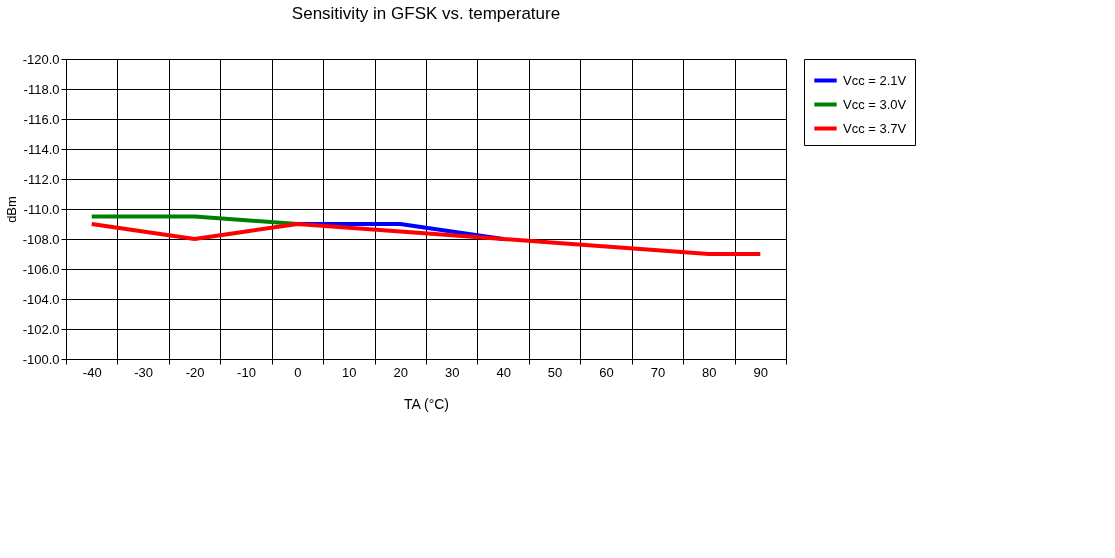 Image resolution: width=1115 pixels, height=558 pixels. What do you see at coordinates (41, 329) in the screenshot?
I see `y-tick-label: -102.0` at bounding box center [41, 329].